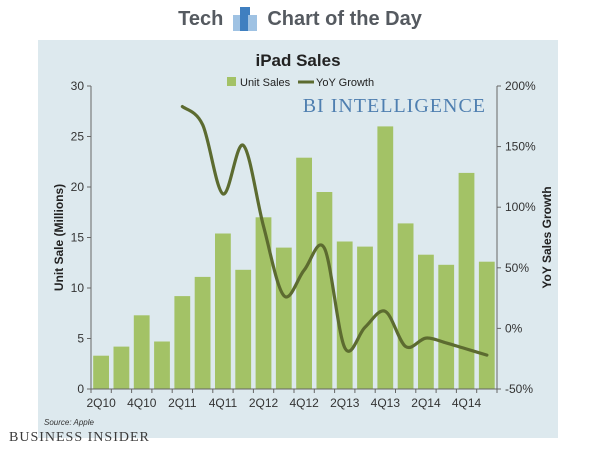  Describe the element at coordinates (520, 147) in the screenshot. I see `y2-tick-label: 150%` at that location.